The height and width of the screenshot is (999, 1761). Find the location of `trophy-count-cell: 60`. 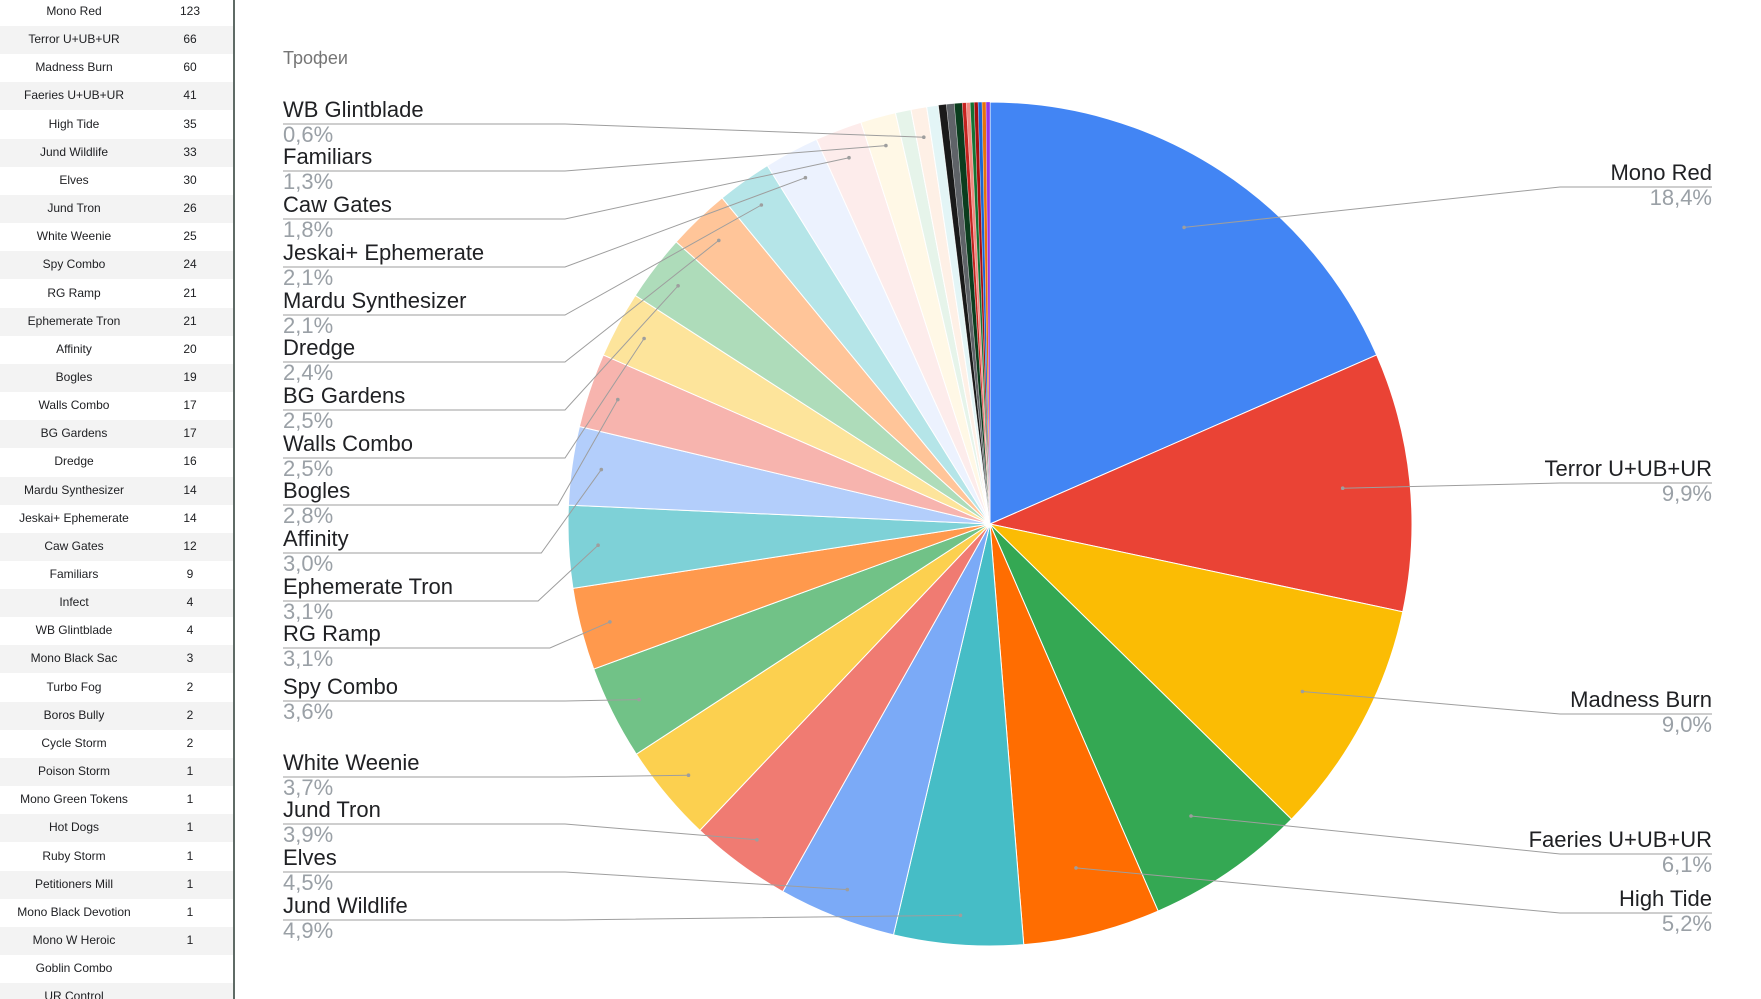

trophy-count-cell: 60 is located at coordinates (190, 67).